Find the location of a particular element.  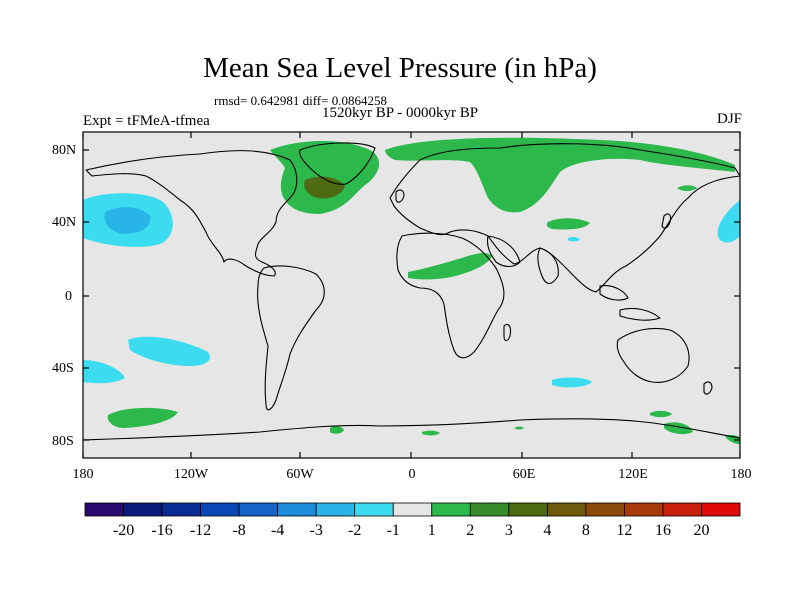

indian-ocean-negative is located at coordinates (572, 382).